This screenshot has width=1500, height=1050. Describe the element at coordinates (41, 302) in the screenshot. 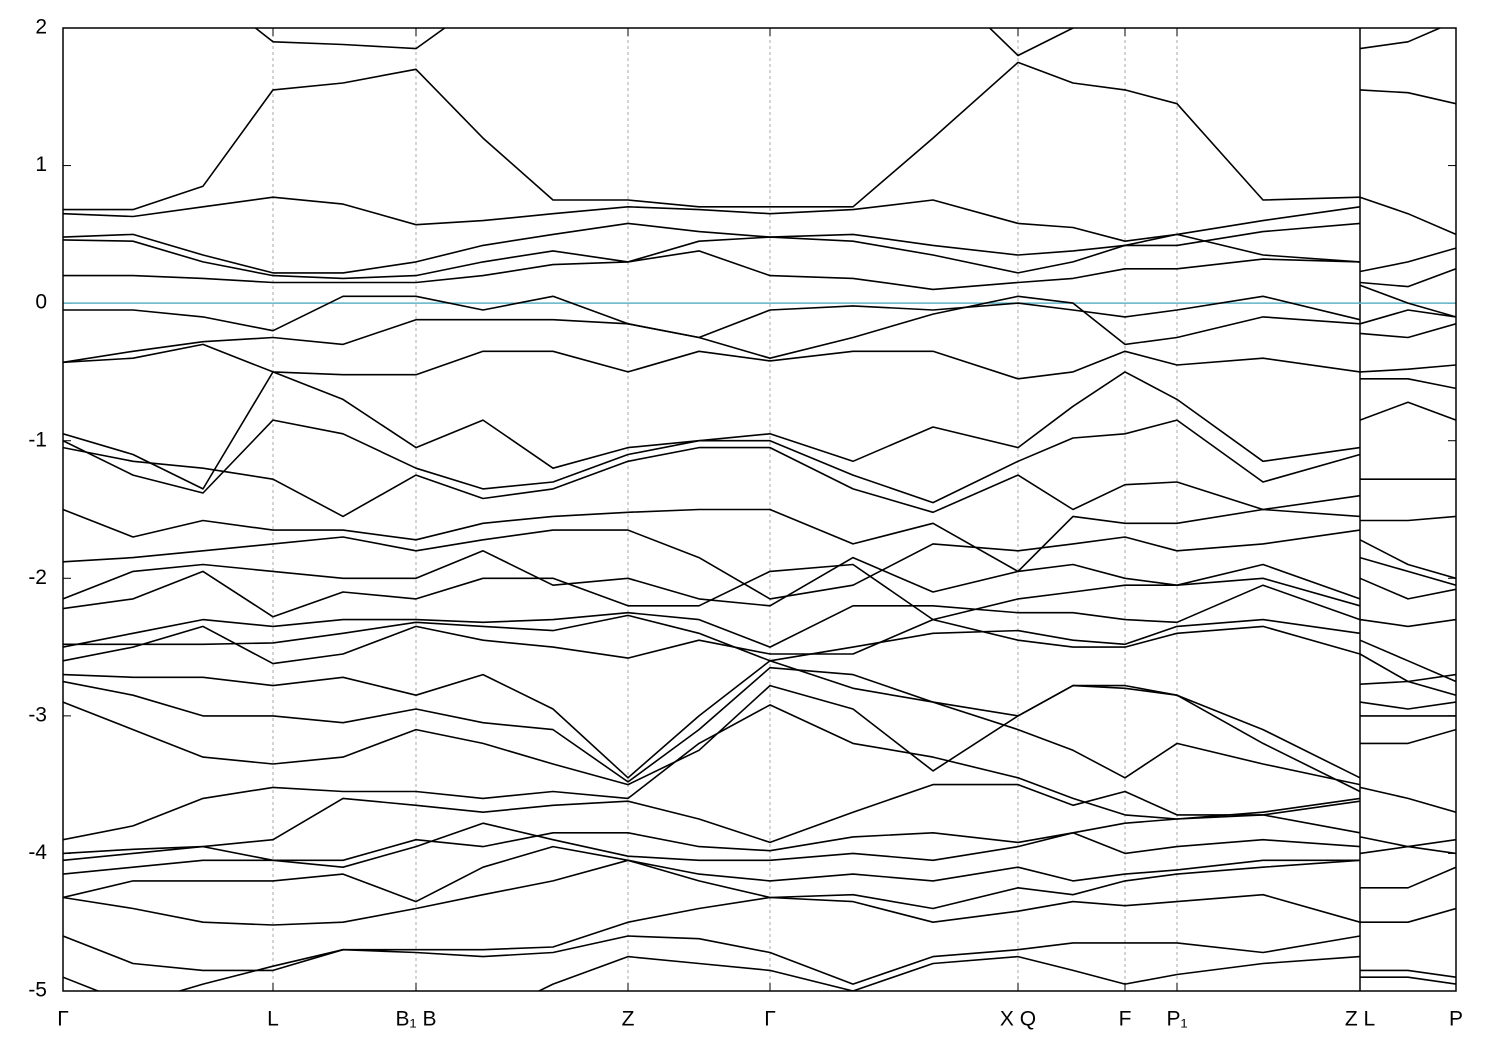

I see `y-tick-label: 0` at that location.